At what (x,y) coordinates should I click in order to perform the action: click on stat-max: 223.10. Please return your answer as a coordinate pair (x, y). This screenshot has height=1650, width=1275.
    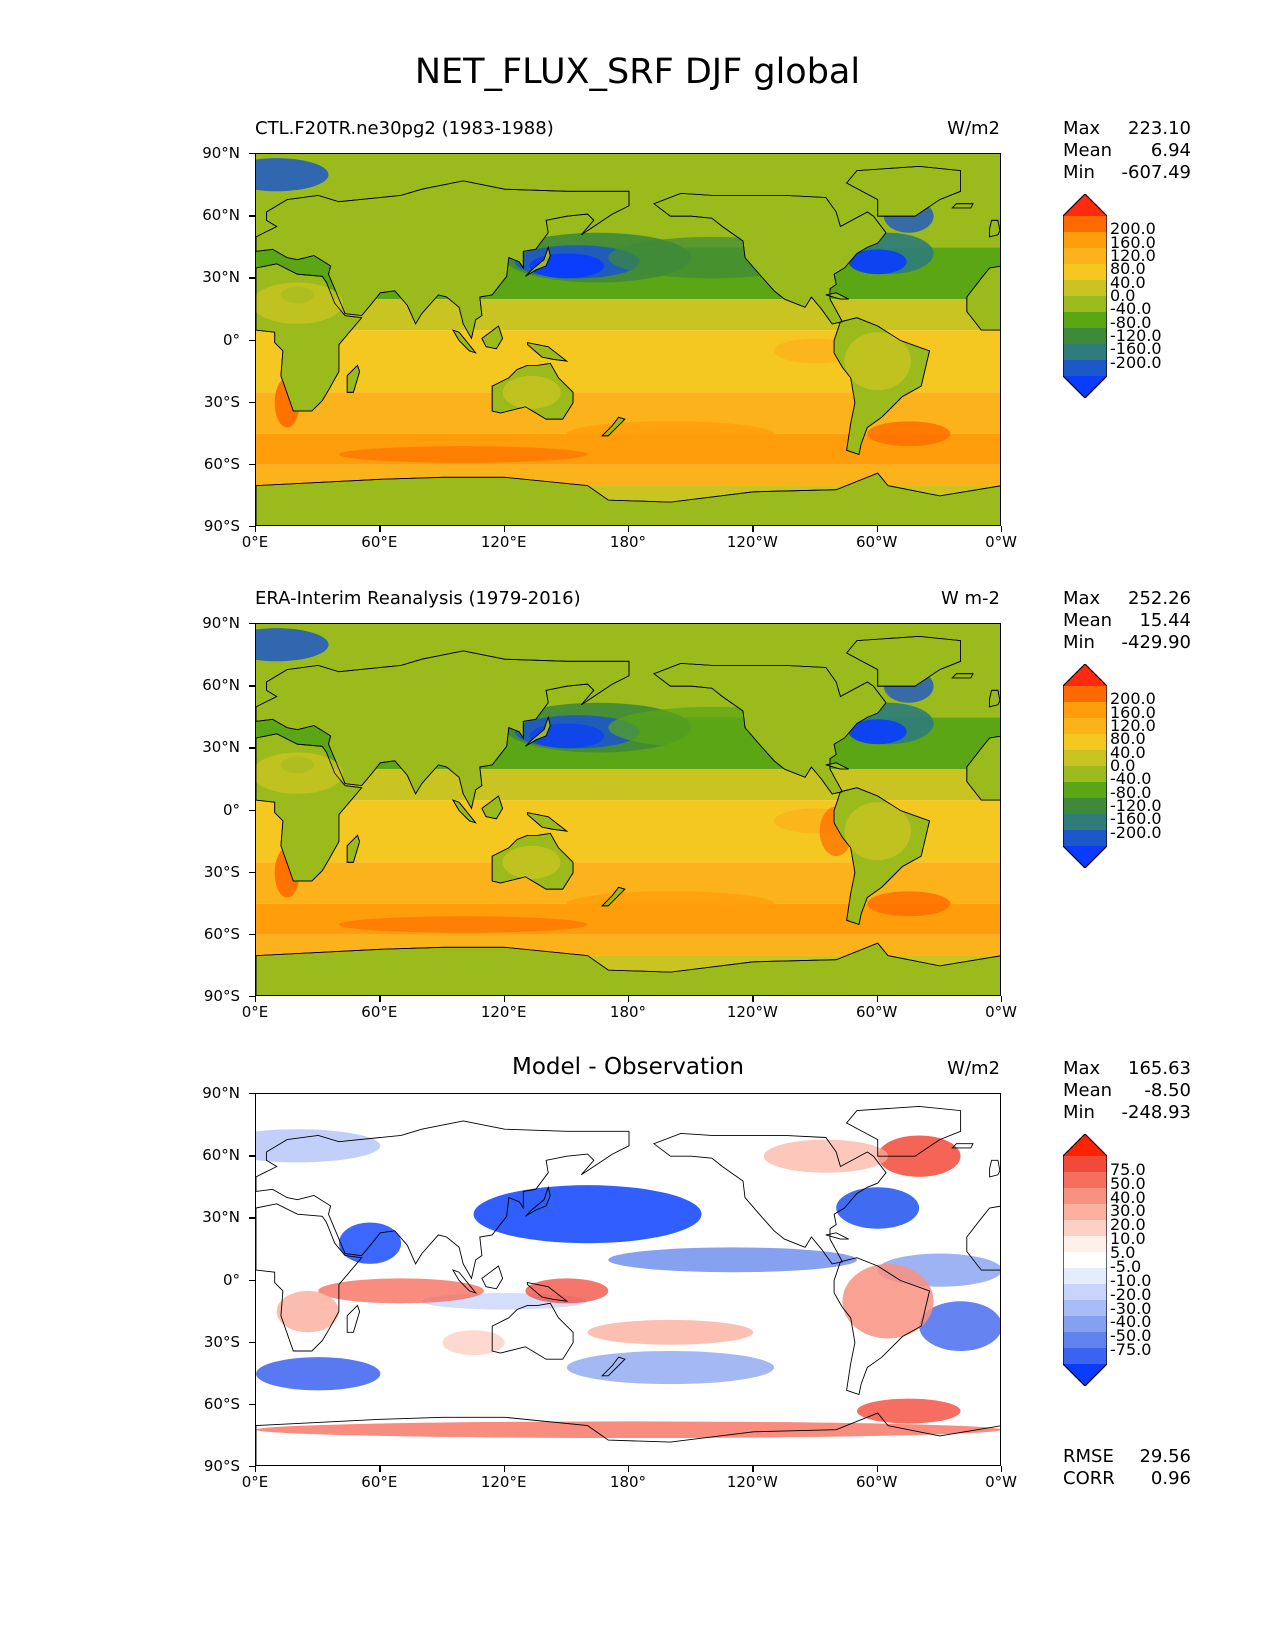
    Looking at the image, I should click on (1159, 128).